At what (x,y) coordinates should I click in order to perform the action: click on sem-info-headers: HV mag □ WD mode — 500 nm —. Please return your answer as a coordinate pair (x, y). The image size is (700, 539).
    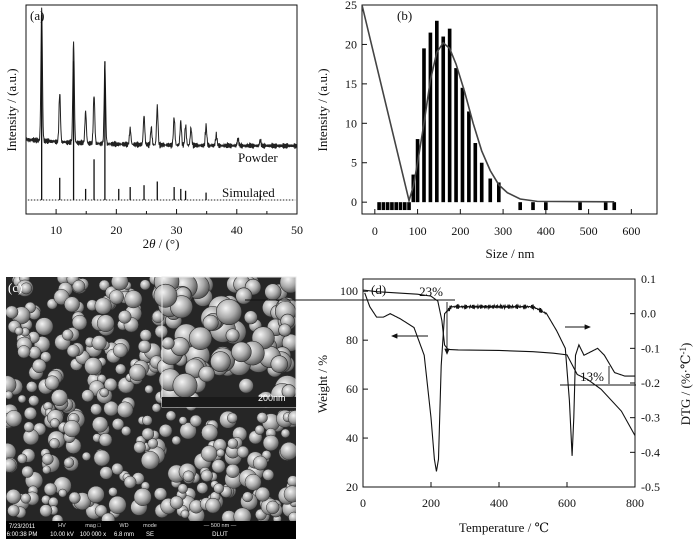
    Looking at the image, I should click on (147, 526).